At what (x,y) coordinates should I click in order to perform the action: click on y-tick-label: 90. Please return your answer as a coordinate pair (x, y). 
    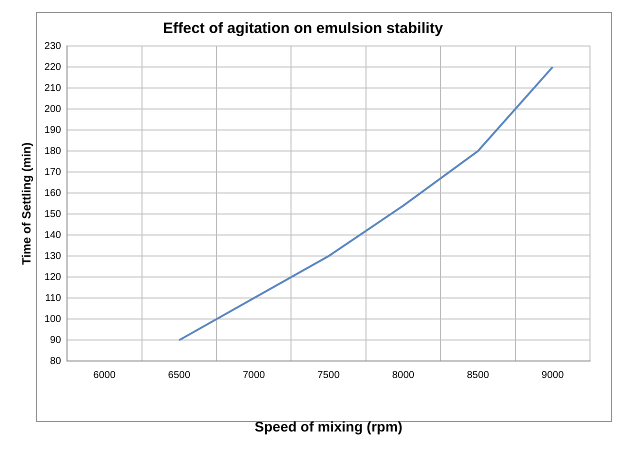
    Looking at the image, I should click on (56, 340).